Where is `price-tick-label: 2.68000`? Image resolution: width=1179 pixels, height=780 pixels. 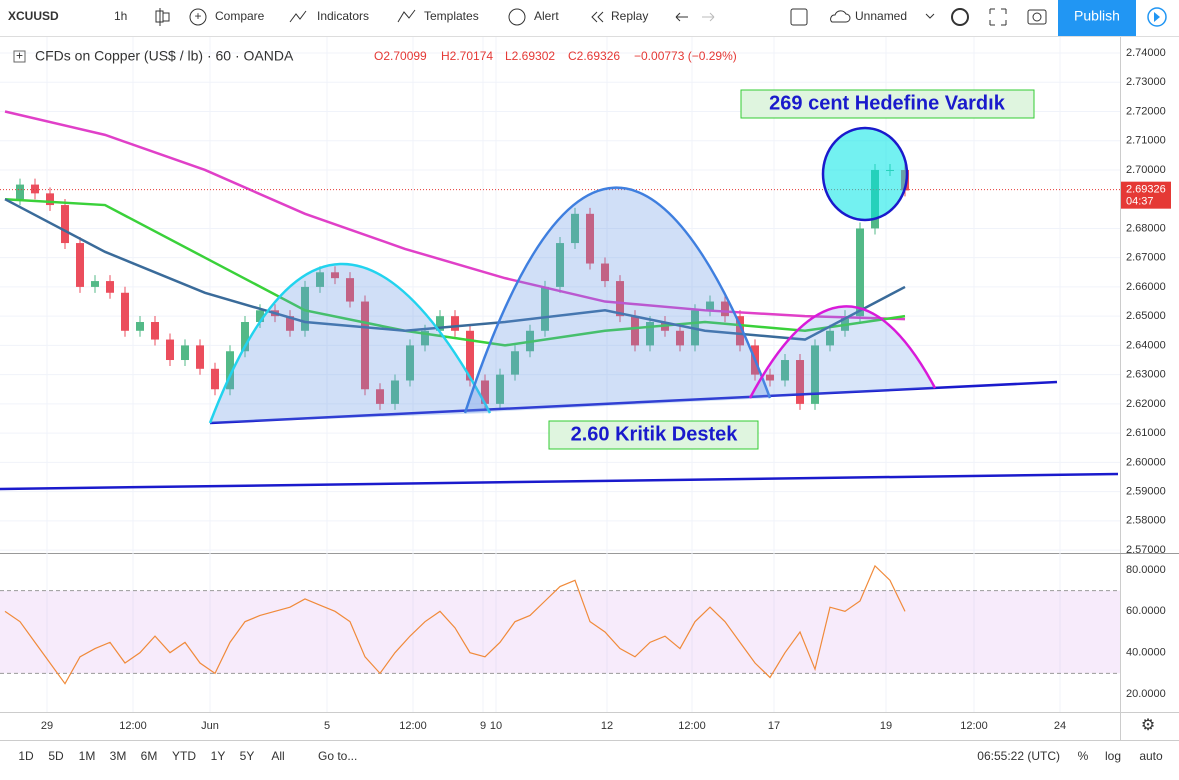
price-tick-label: 2.68000 is located at coordinates (1146, 228).